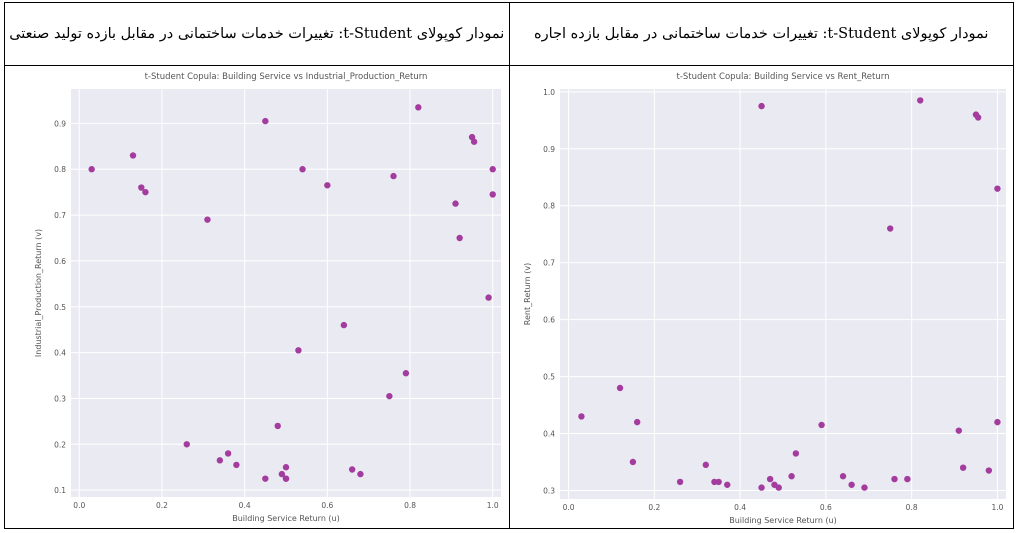  I want to click on y-tick-label: 0.9, so click(60, 123).